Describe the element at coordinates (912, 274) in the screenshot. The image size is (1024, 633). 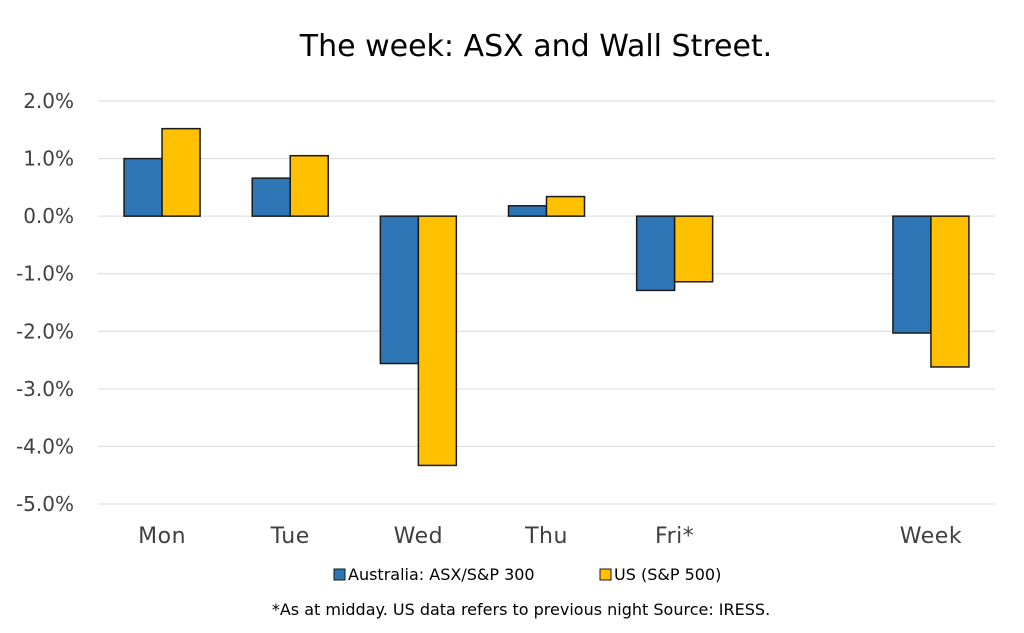
I see `bar-australia-week` at that location.